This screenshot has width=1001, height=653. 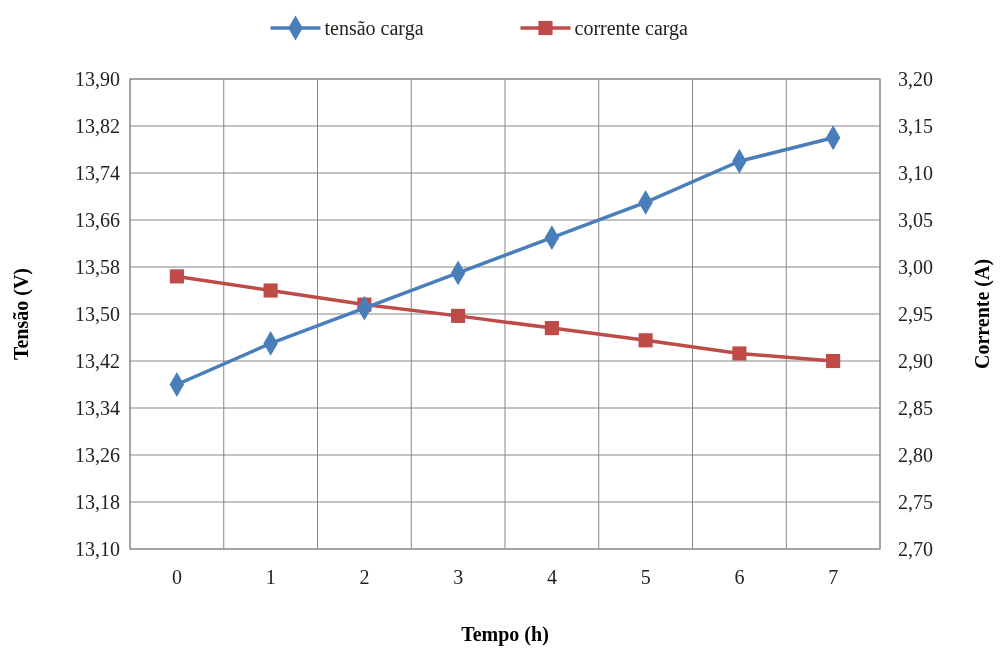 What do you see at coordinates (915, 126) in the screenshot?
I see `y2-tick-label: 3,15` at bounding box center [915, 126].